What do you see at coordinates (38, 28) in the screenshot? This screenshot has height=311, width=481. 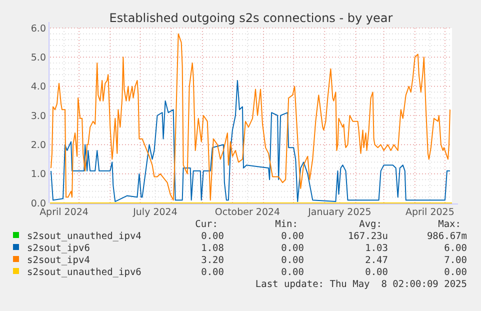 I see `y-tick-label: 6.0` at bounding box center [38, 28].